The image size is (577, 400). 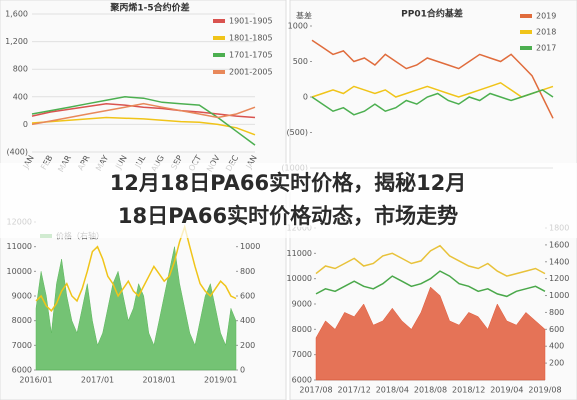 I want to click on chart-title: PP01合约基差, so click(x=432, y=14).